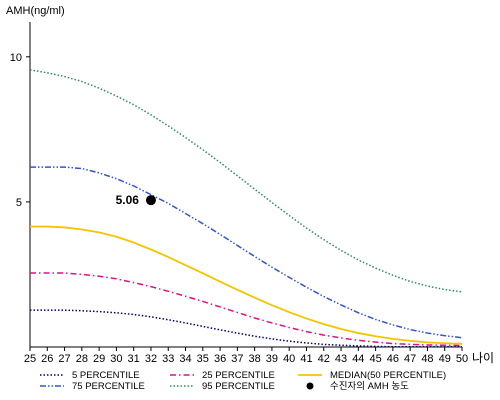 The image size is (500, 400). What do you see at coordinates (30, 359) in the screenshot?
I see `x-tick-label: 25` at bounding box center [30, 359].